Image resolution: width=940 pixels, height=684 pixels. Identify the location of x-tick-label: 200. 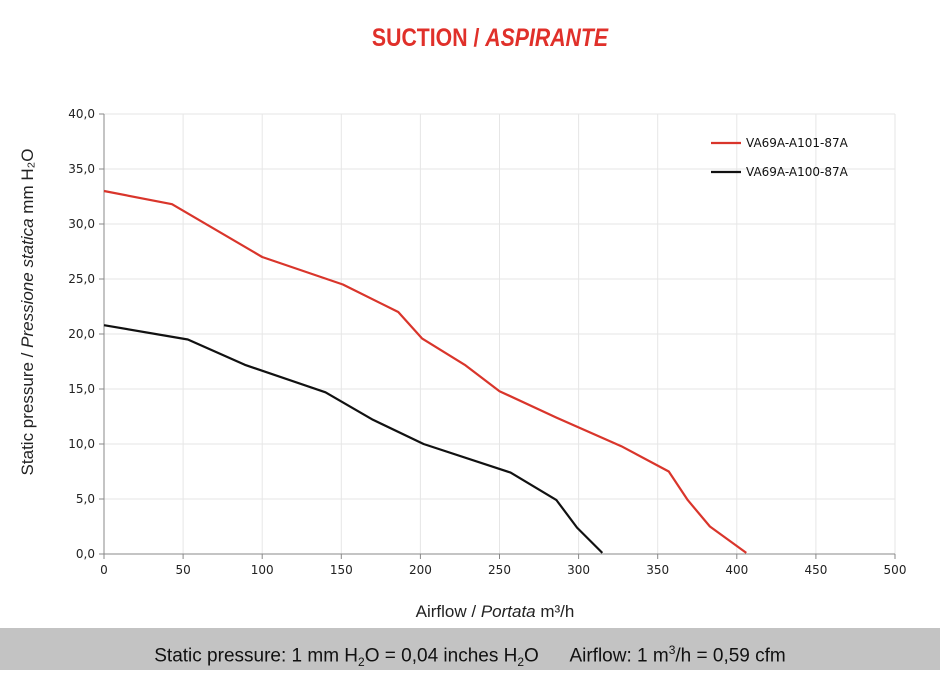
(420, 570).